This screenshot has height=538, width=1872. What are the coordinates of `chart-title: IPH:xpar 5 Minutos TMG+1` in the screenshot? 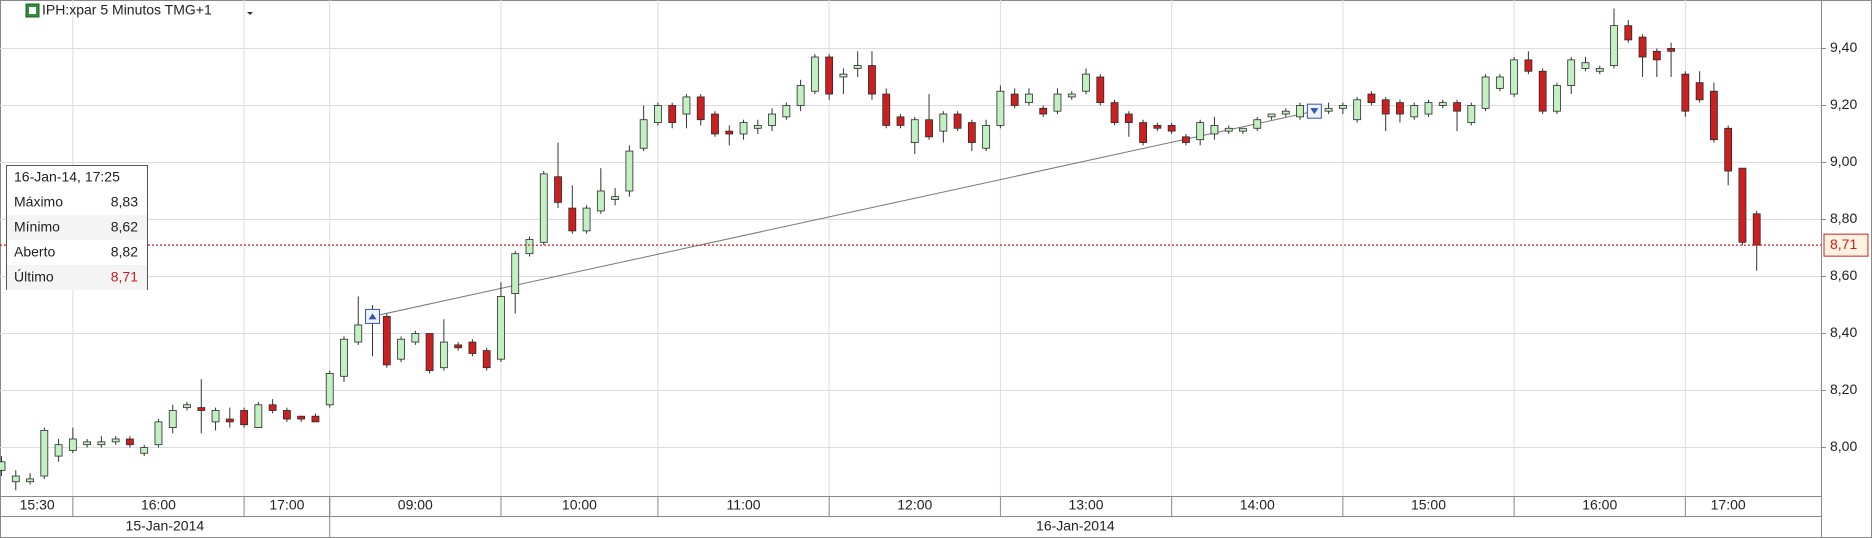 It's located at (127, 10).